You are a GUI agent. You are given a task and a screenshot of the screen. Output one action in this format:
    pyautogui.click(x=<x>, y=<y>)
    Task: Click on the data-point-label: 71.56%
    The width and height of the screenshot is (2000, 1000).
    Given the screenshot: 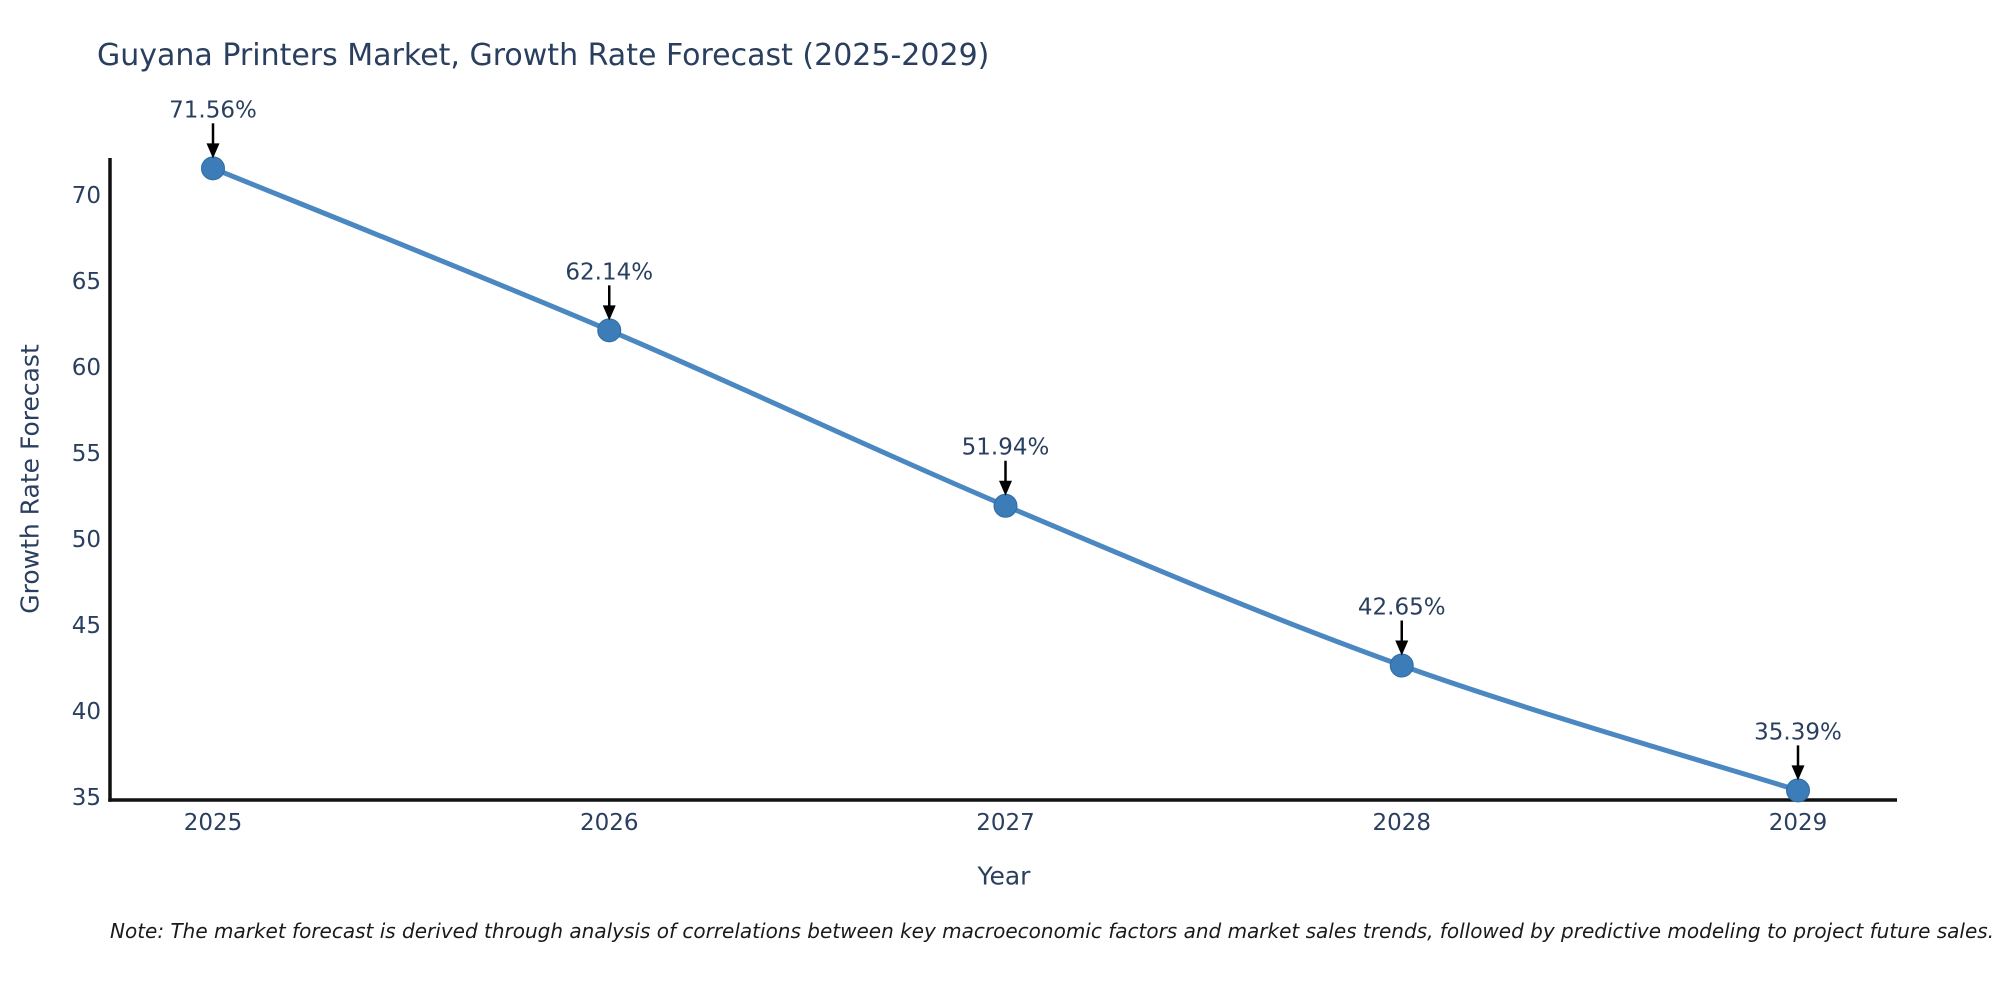 What is the action you would take?
    pyautogui.click(x=213, y=110)
    